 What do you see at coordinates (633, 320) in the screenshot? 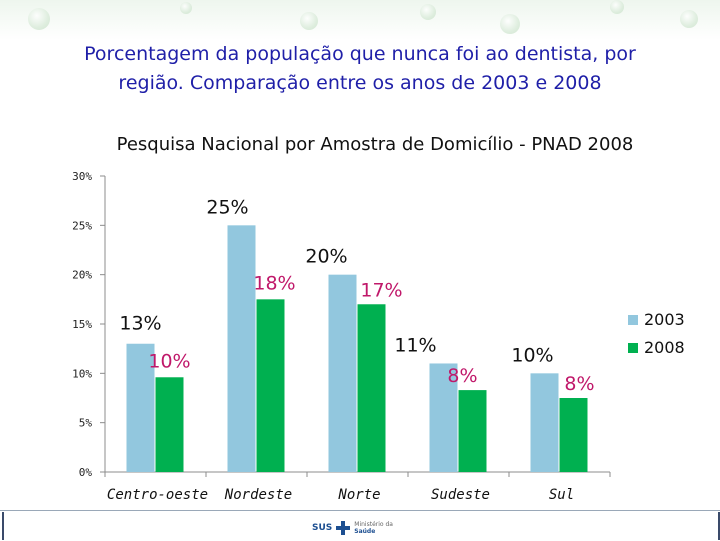
I see `legend-swatch-2003` at bounding box center [633, 320].